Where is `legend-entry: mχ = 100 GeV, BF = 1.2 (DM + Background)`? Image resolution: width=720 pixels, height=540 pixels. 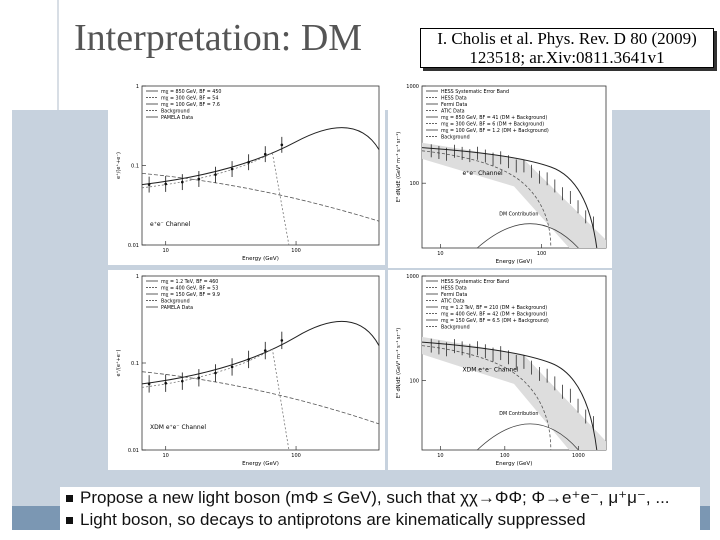
legend-entry: mχ = 100 GeV, BF = 1.2 (DM + Background) is located at coordinates (495, 131).